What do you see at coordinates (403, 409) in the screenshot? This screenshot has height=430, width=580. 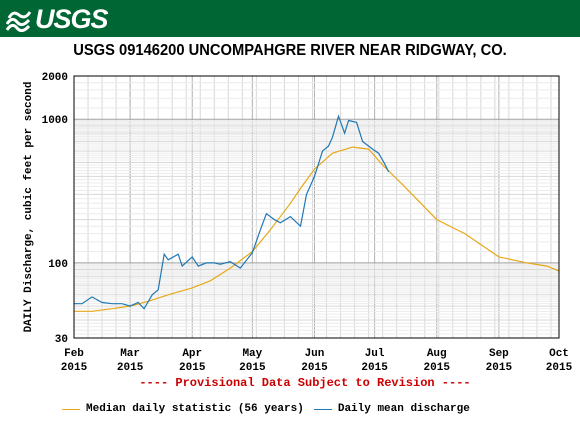 I see `legend-label-discharge: Daily mean discharge` at bounding box center [403, 409].